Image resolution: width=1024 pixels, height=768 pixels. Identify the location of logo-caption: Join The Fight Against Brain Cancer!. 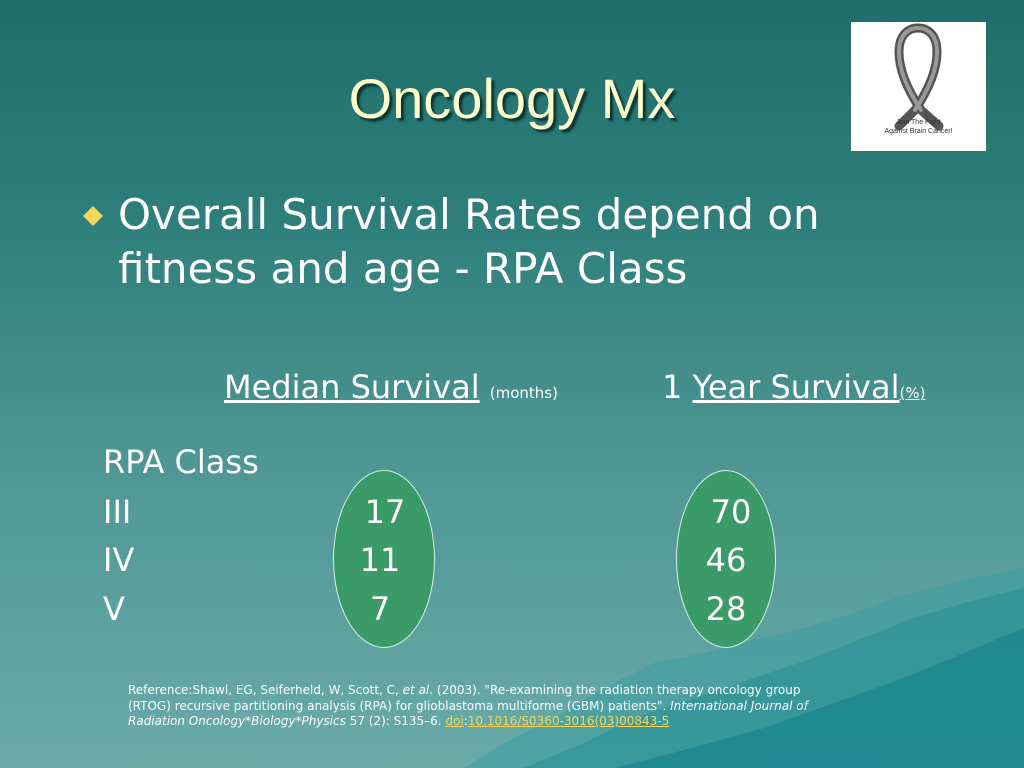
(918, 127).